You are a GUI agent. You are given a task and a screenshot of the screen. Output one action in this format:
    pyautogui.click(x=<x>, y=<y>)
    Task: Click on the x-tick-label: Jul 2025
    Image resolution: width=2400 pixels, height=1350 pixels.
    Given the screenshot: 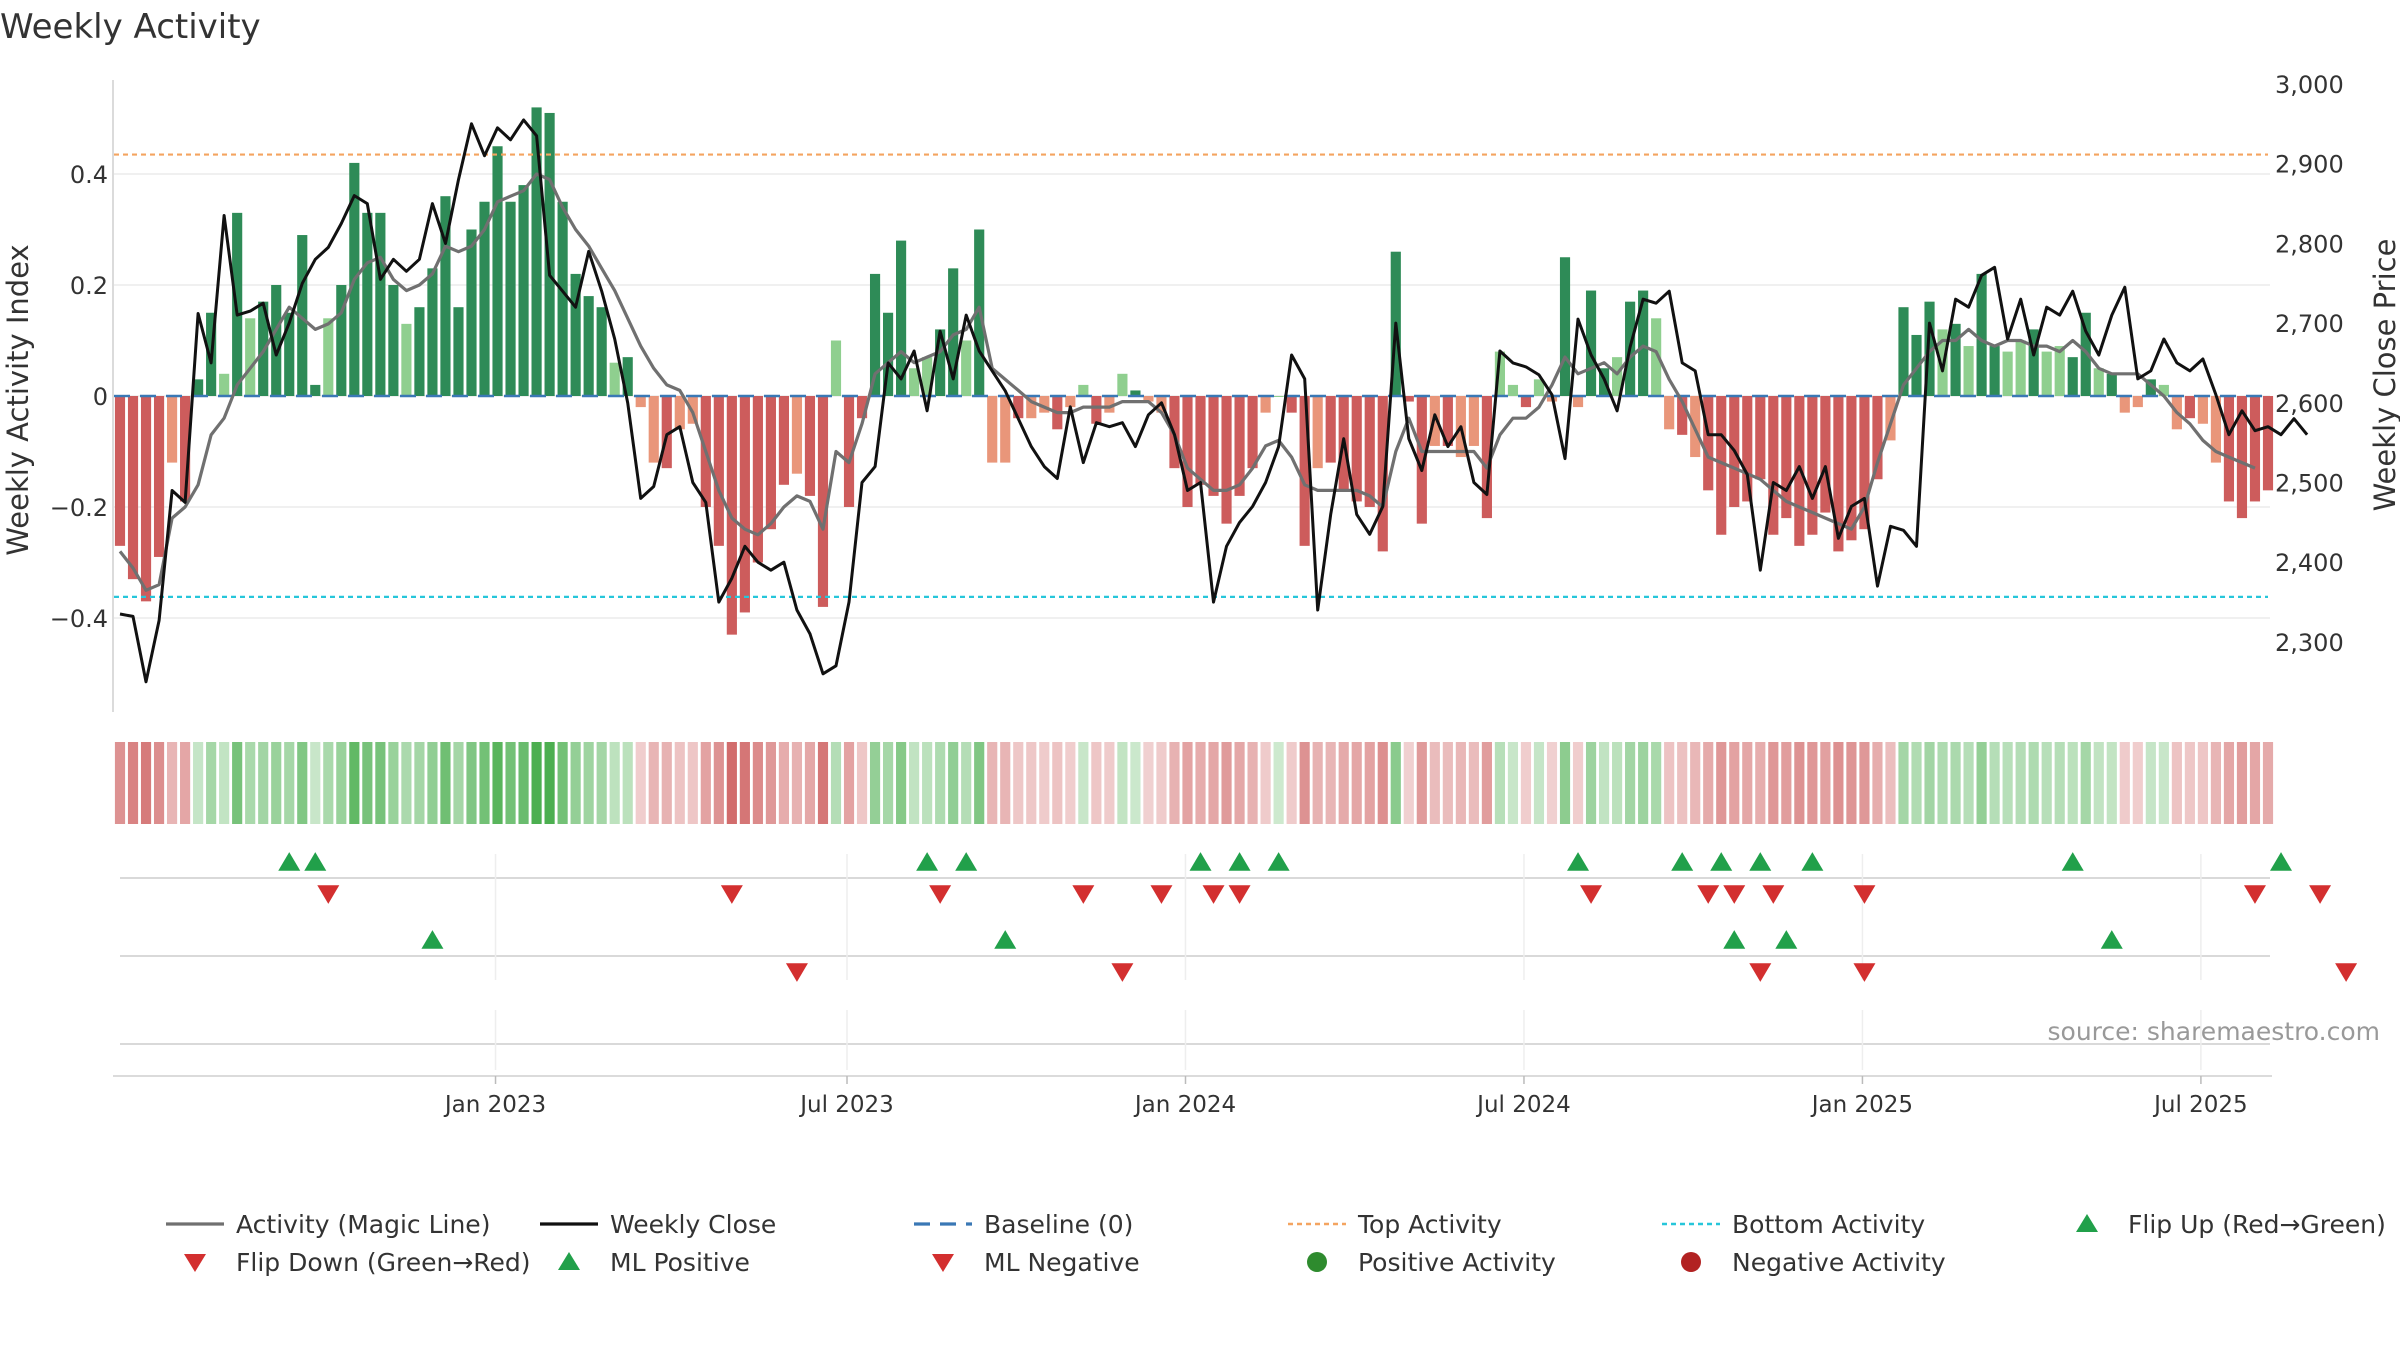 What is the action you would take?
    pyautogui.click(x=2200, y=1105)
    